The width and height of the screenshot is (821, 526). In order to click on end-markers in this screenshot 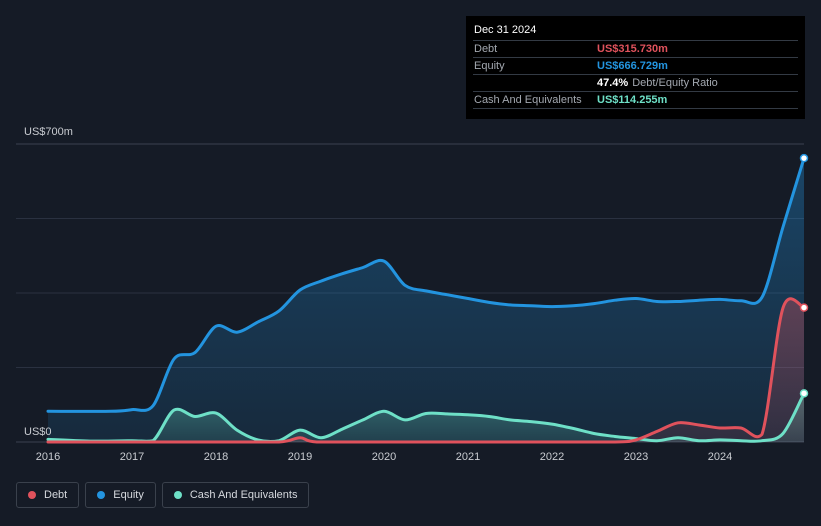, I will do `click(804, 275)`.